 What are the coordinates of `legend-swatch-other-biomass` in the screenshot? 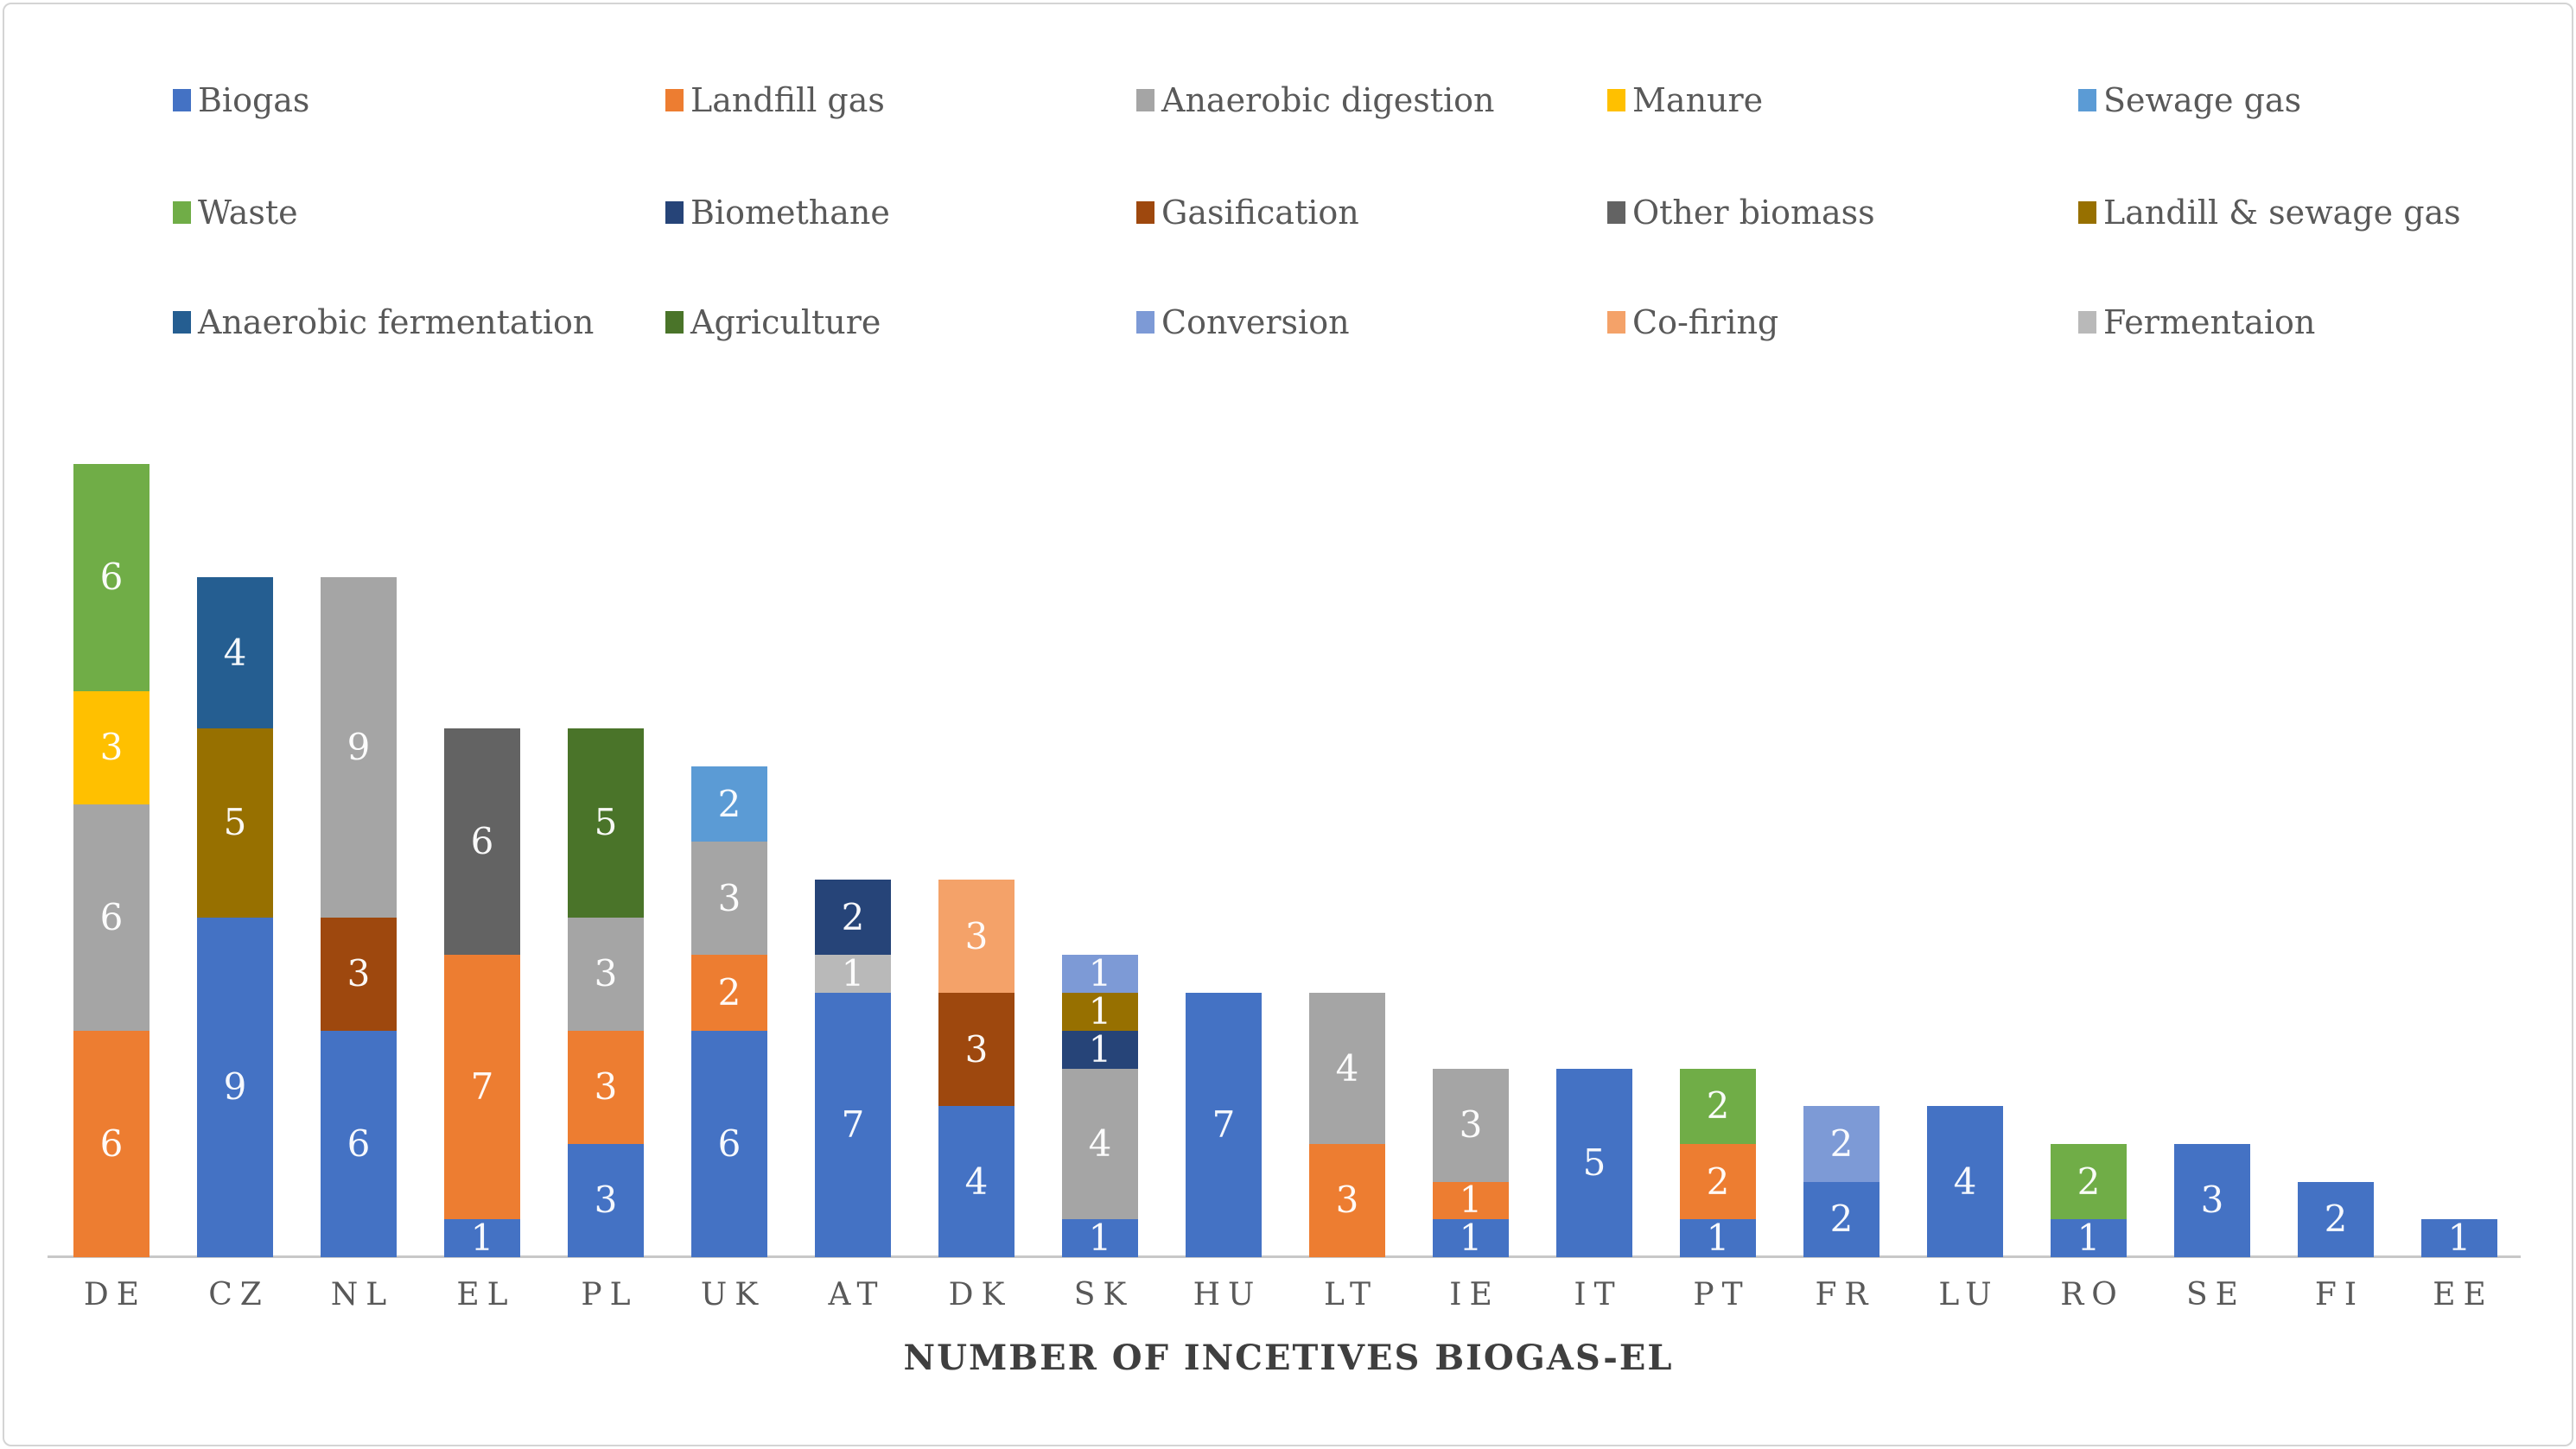 It's located at (1616, 212).